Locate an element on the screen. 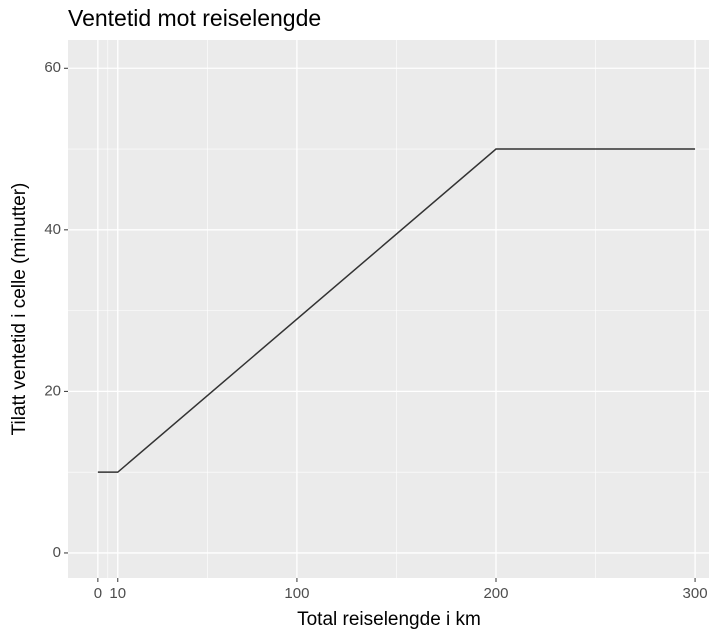 Image resolution: width=716 pixels, height=633 pixels. y-tick-label: 0 is located at coordinates (57, 552).